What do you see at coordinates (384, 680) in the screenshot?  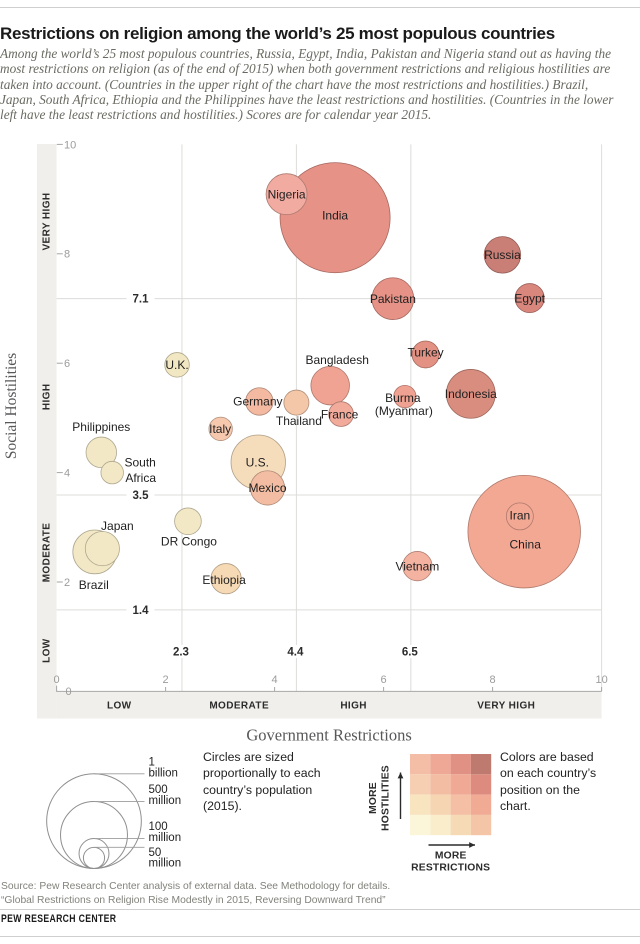 I see `x-tick-label: 6` at bounding box center [384, 680].